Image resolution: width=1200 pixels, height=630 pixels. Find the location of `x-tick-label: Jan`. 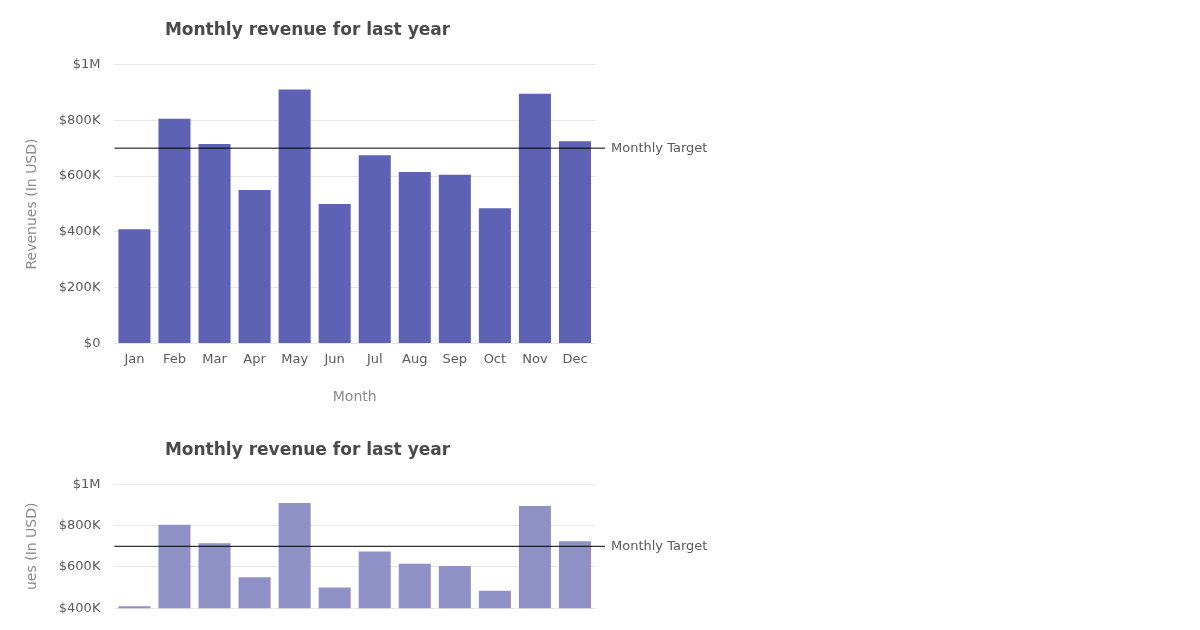

x-tick-label: Jan is located at coordinates (134, 358).